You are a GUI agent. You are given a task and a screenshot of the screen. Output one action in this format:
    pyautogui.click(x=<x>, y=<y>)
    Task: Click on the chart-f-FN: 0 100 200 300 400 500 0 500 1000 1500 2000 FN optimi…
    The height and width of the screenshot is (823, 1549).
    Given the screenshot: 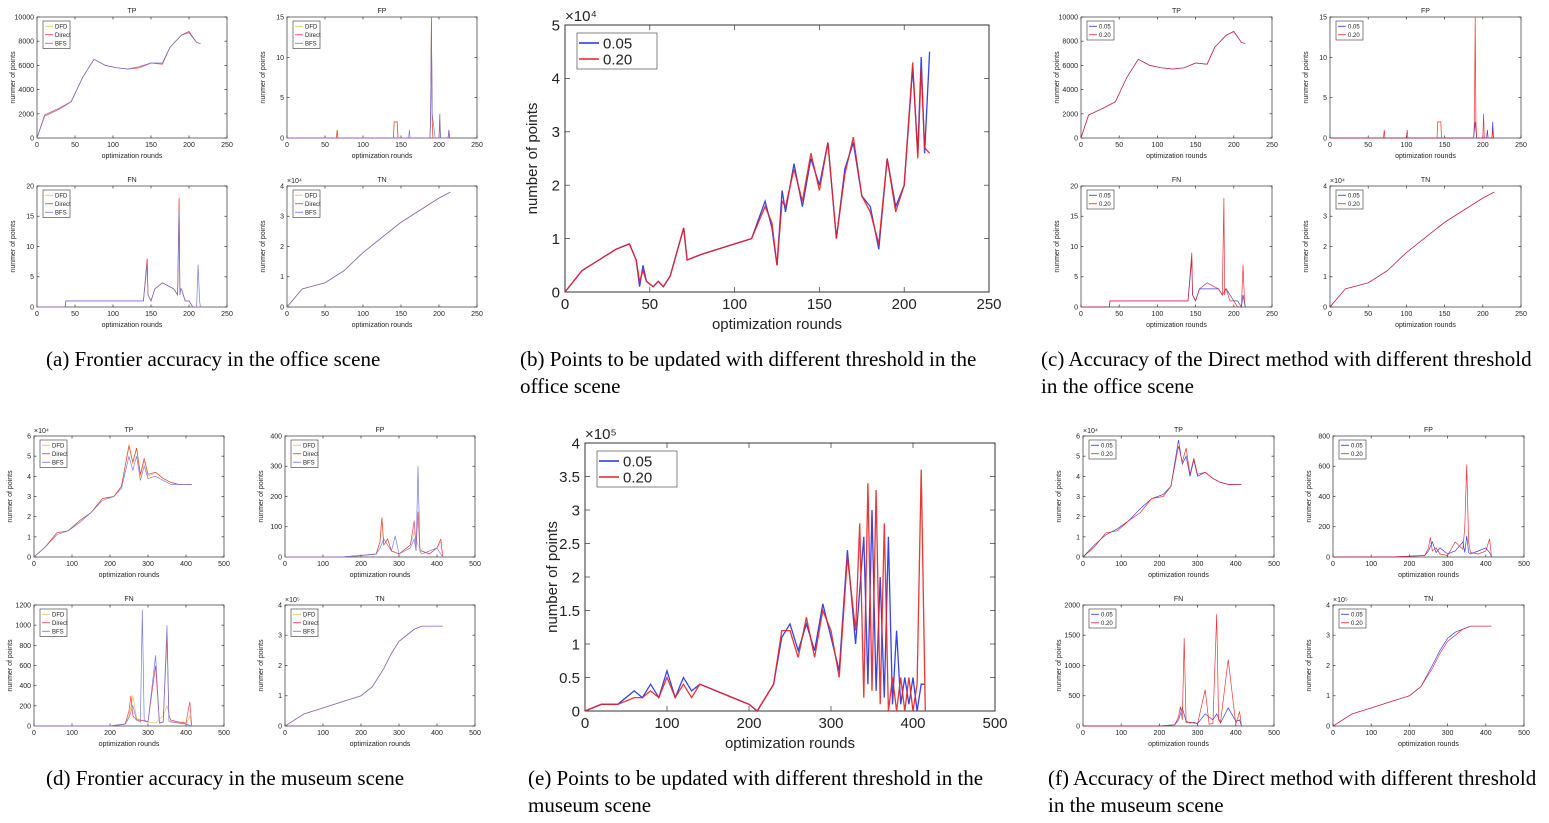 What is the action you would take?
    pyautogui.click(x=1168, y=672)
    